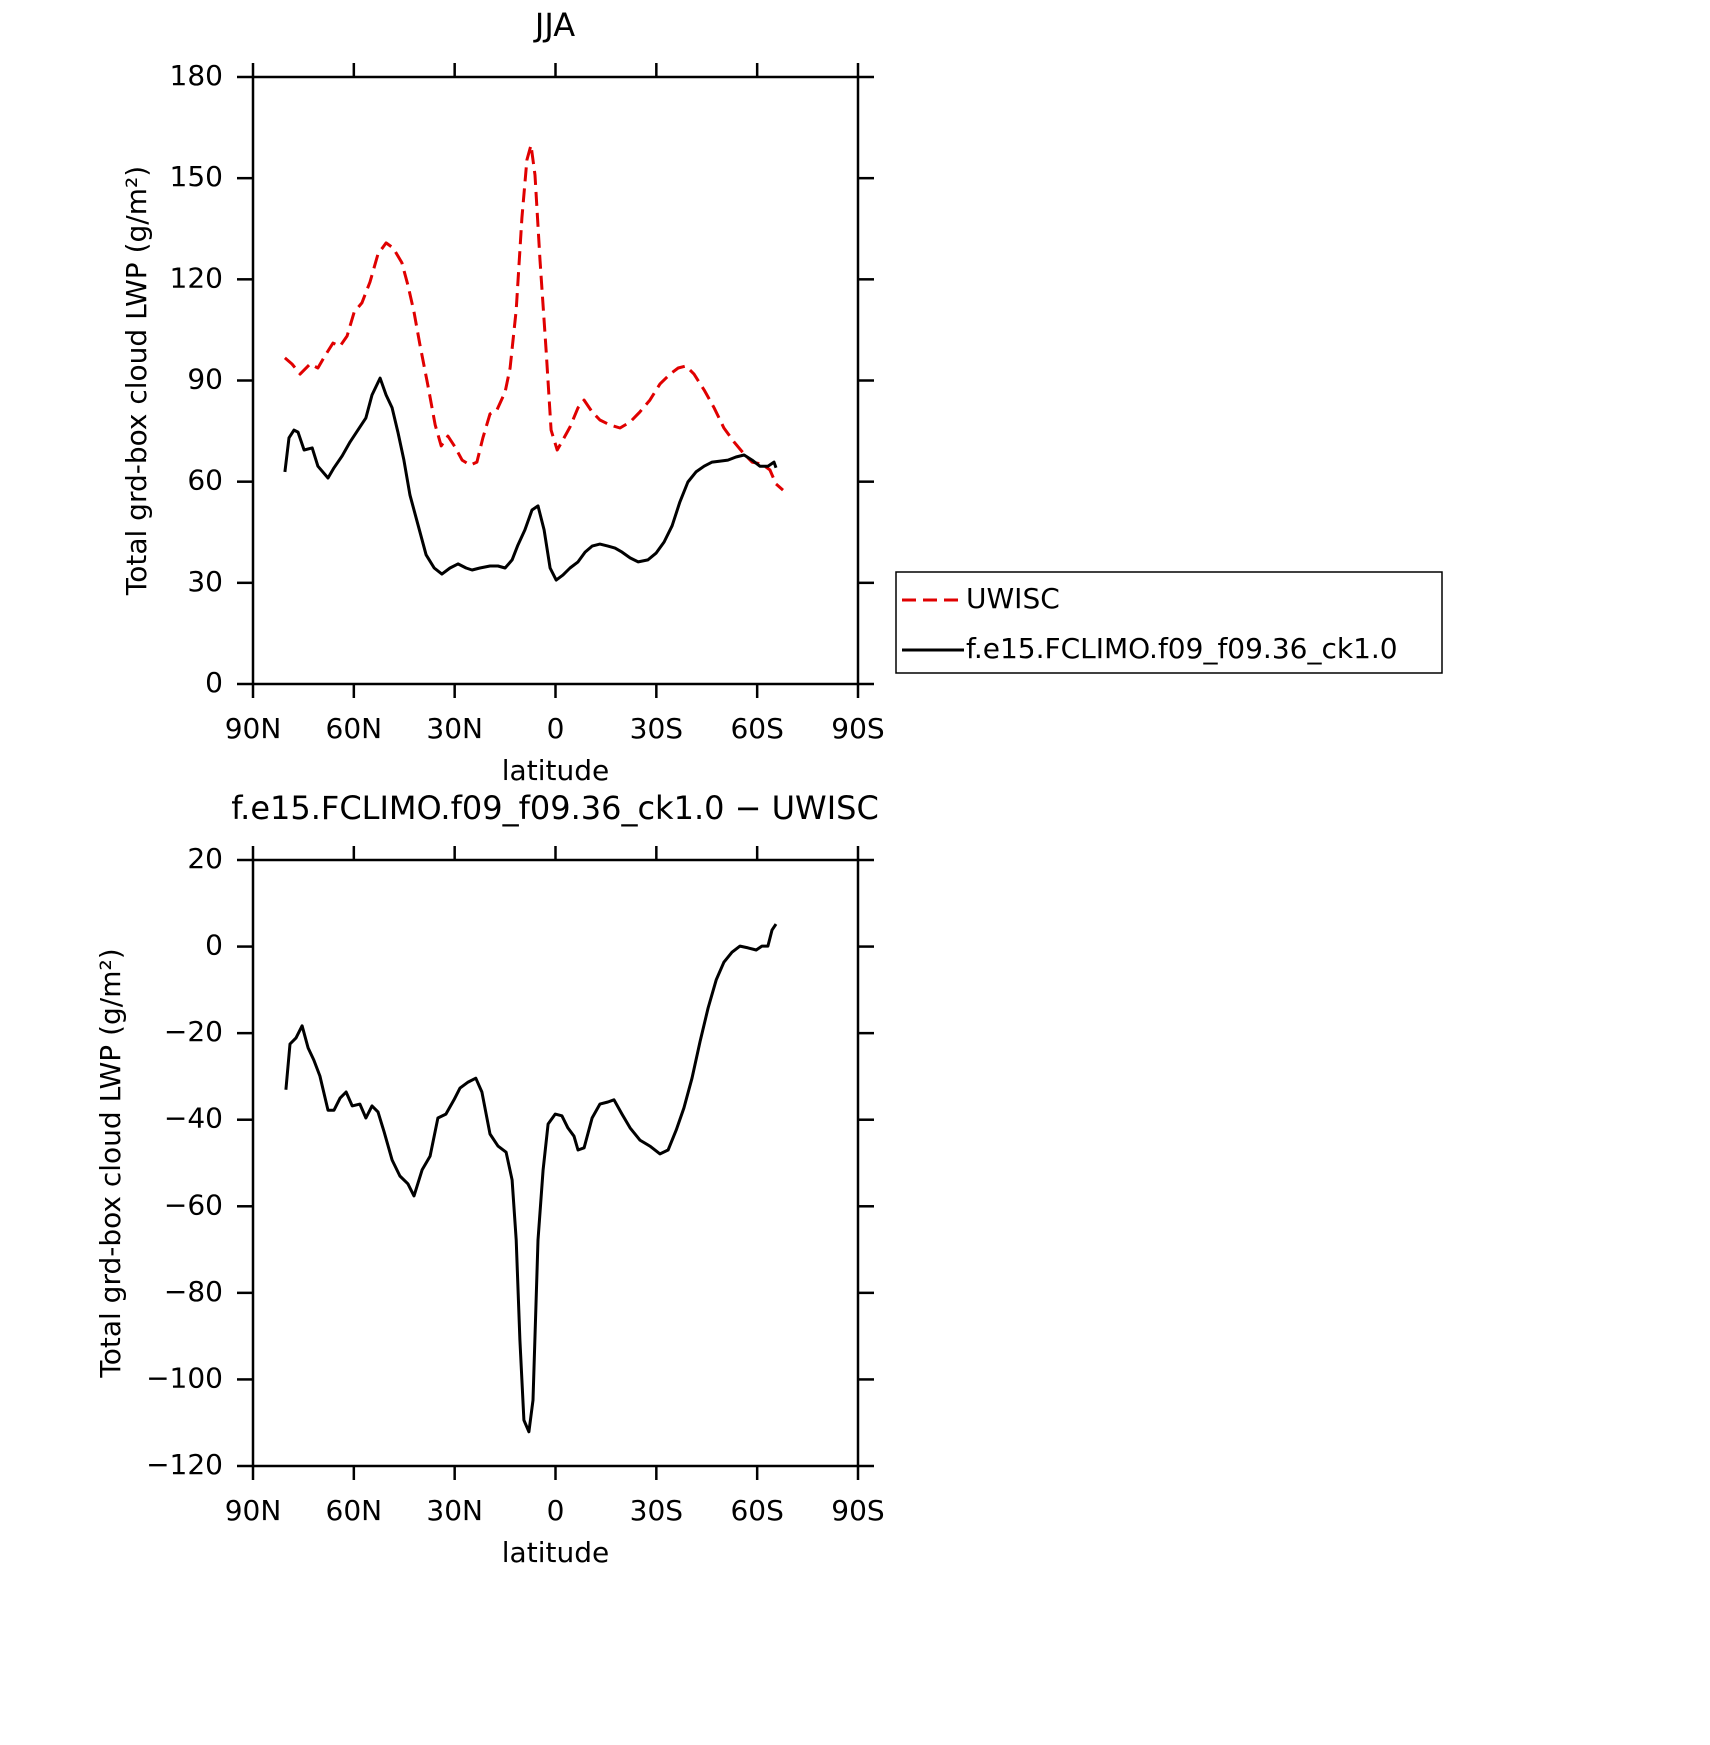 The height and width of the screenshot is (1745, 1710). I want to click on y-tick-label: −20, so click(193, 1031).